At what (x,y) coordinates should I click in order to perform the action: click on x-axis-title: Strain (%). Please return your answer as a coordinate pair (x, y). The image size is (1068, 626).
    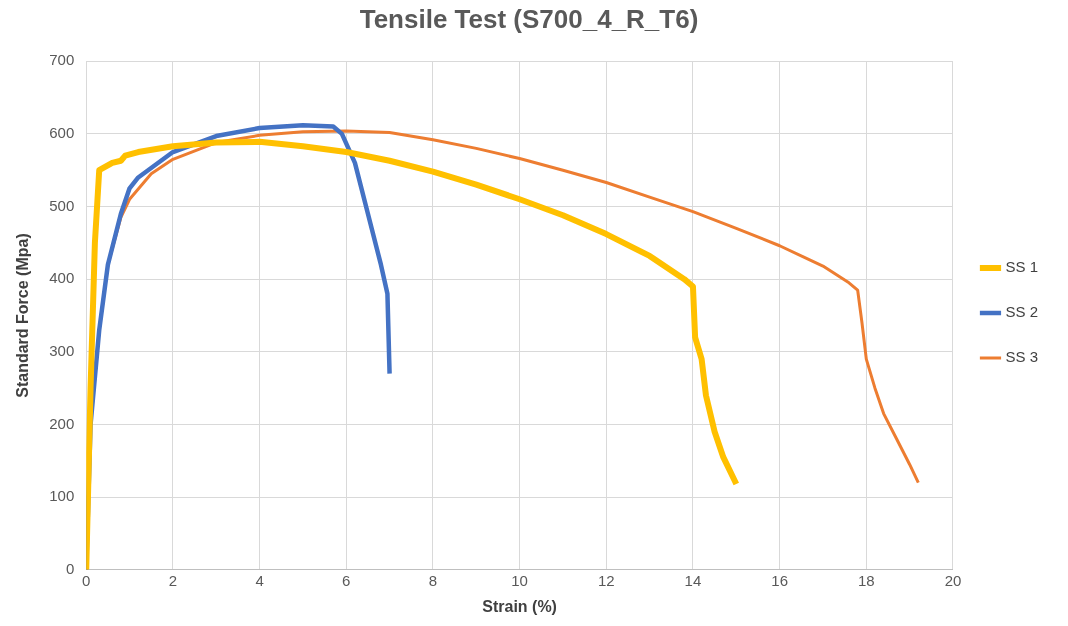
    Looking at the image, I should click on (519, 606).